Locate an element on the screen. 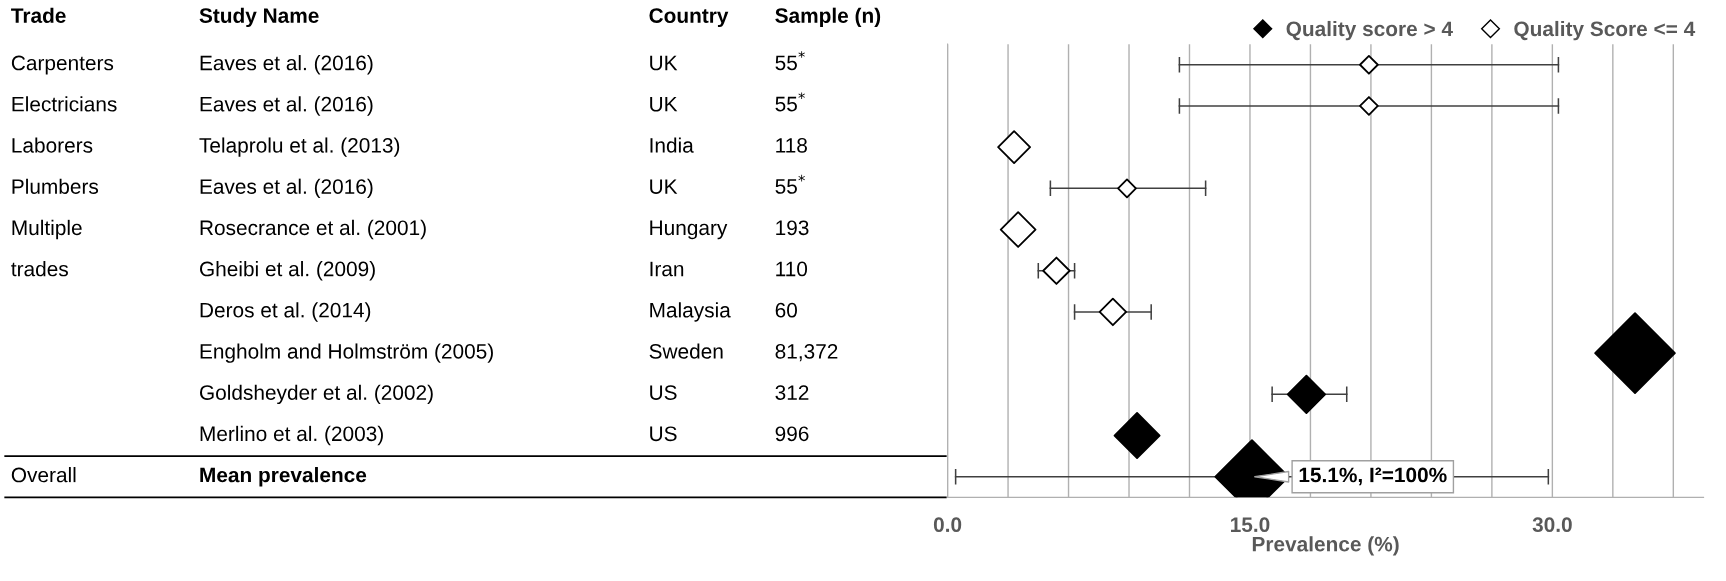  text: Deros et al. (2014) is located at coordinates (285, 312).